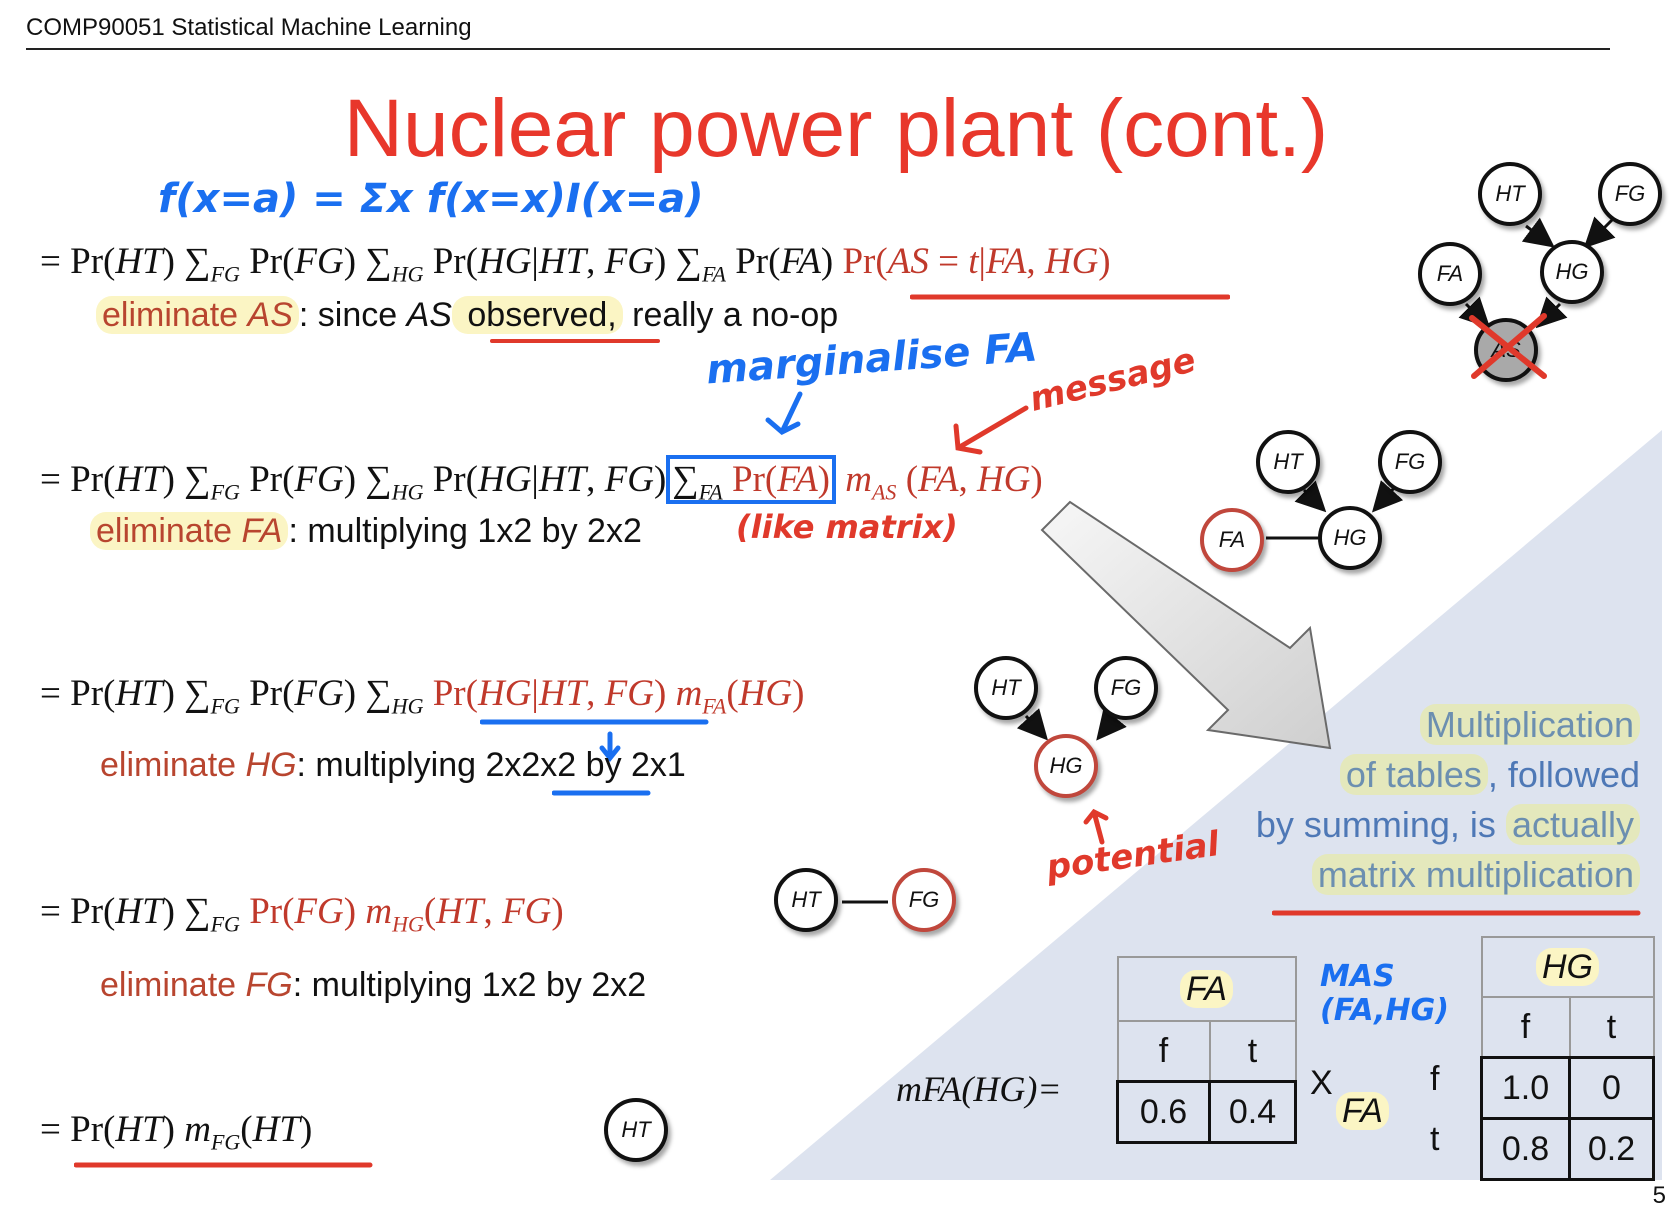 Image resolution: width=1672 pixels, height=1212 pixels. I want to click on g1-node-fa: FA, so click(1450, 274).